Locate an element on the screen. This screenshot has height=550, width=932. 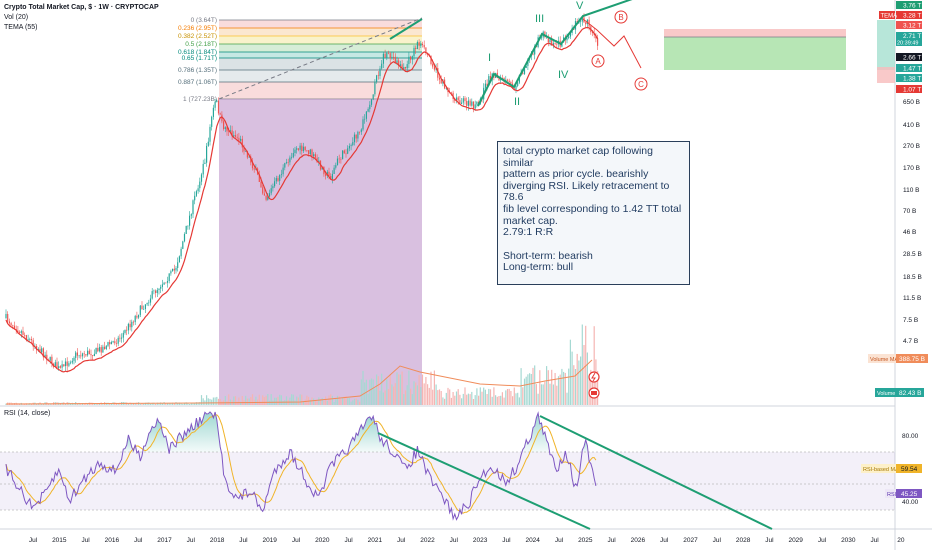
time-tick-label: 2025 is located at coordinates (585, 540).